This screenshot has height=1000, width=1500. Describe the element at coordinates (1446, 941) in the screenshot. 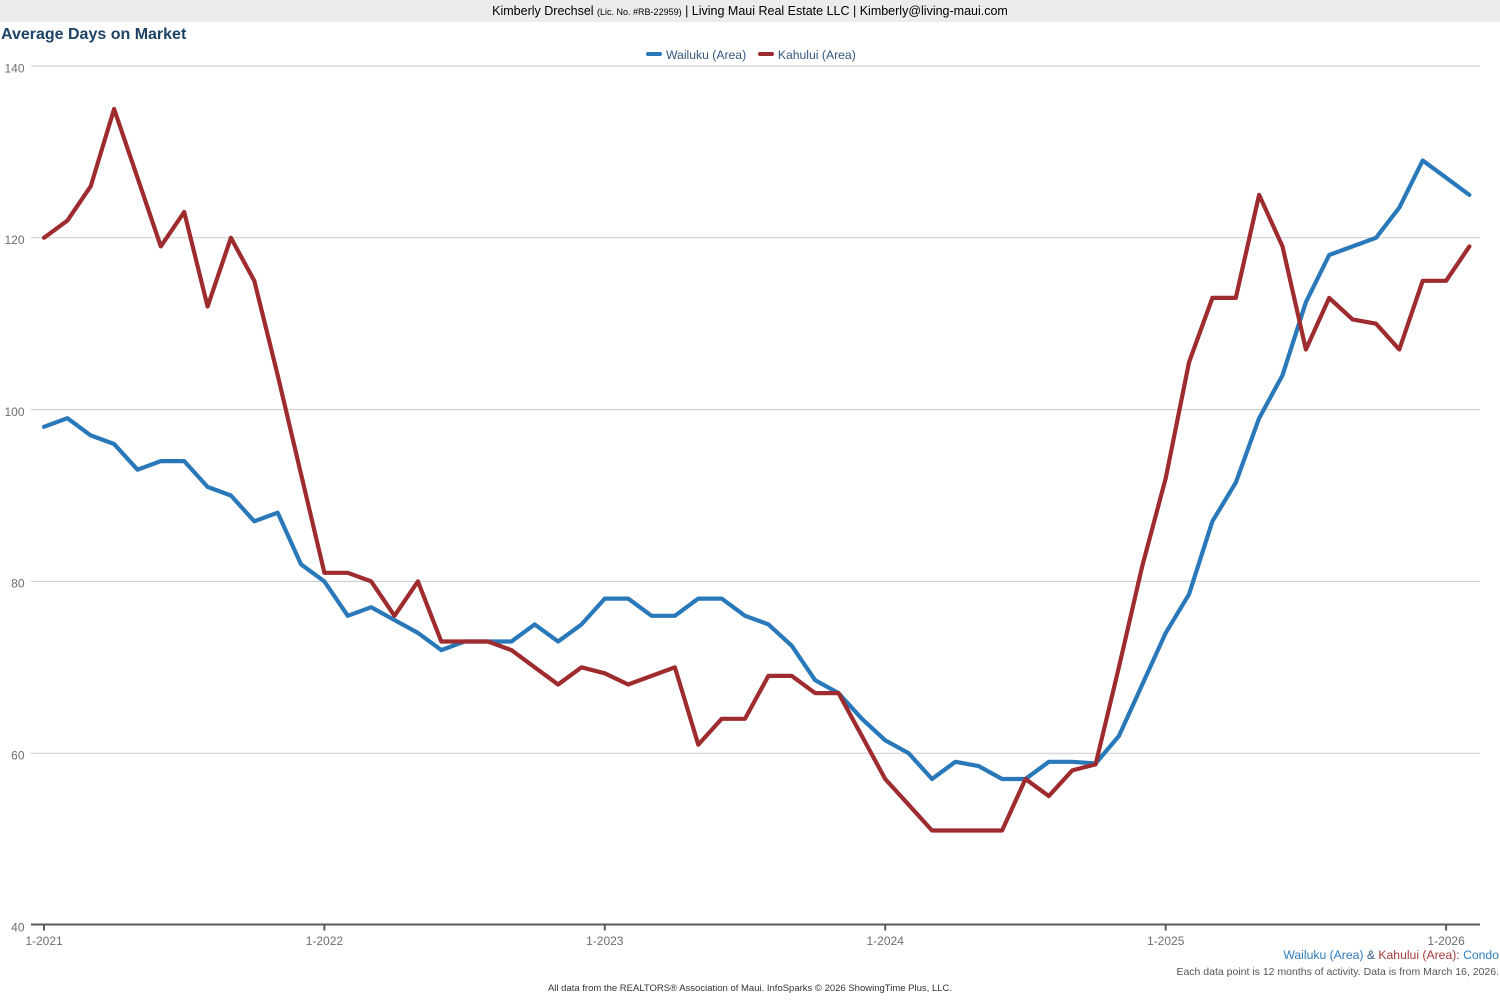

I see `svg-text: 1-2026` at that location.